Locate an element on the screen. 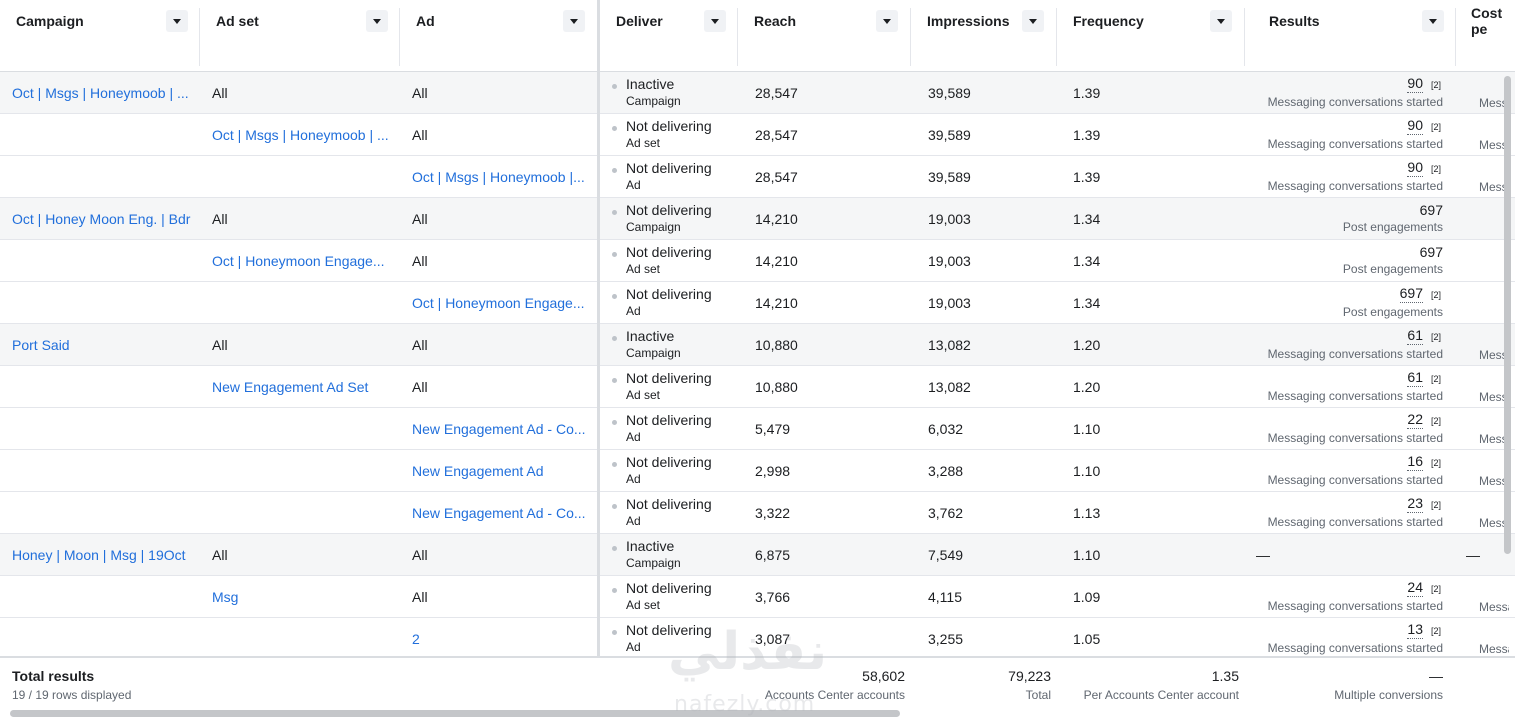 This screenshot has height=722, width=1515. results-value: 16 is located at coordinates (1415, 462).